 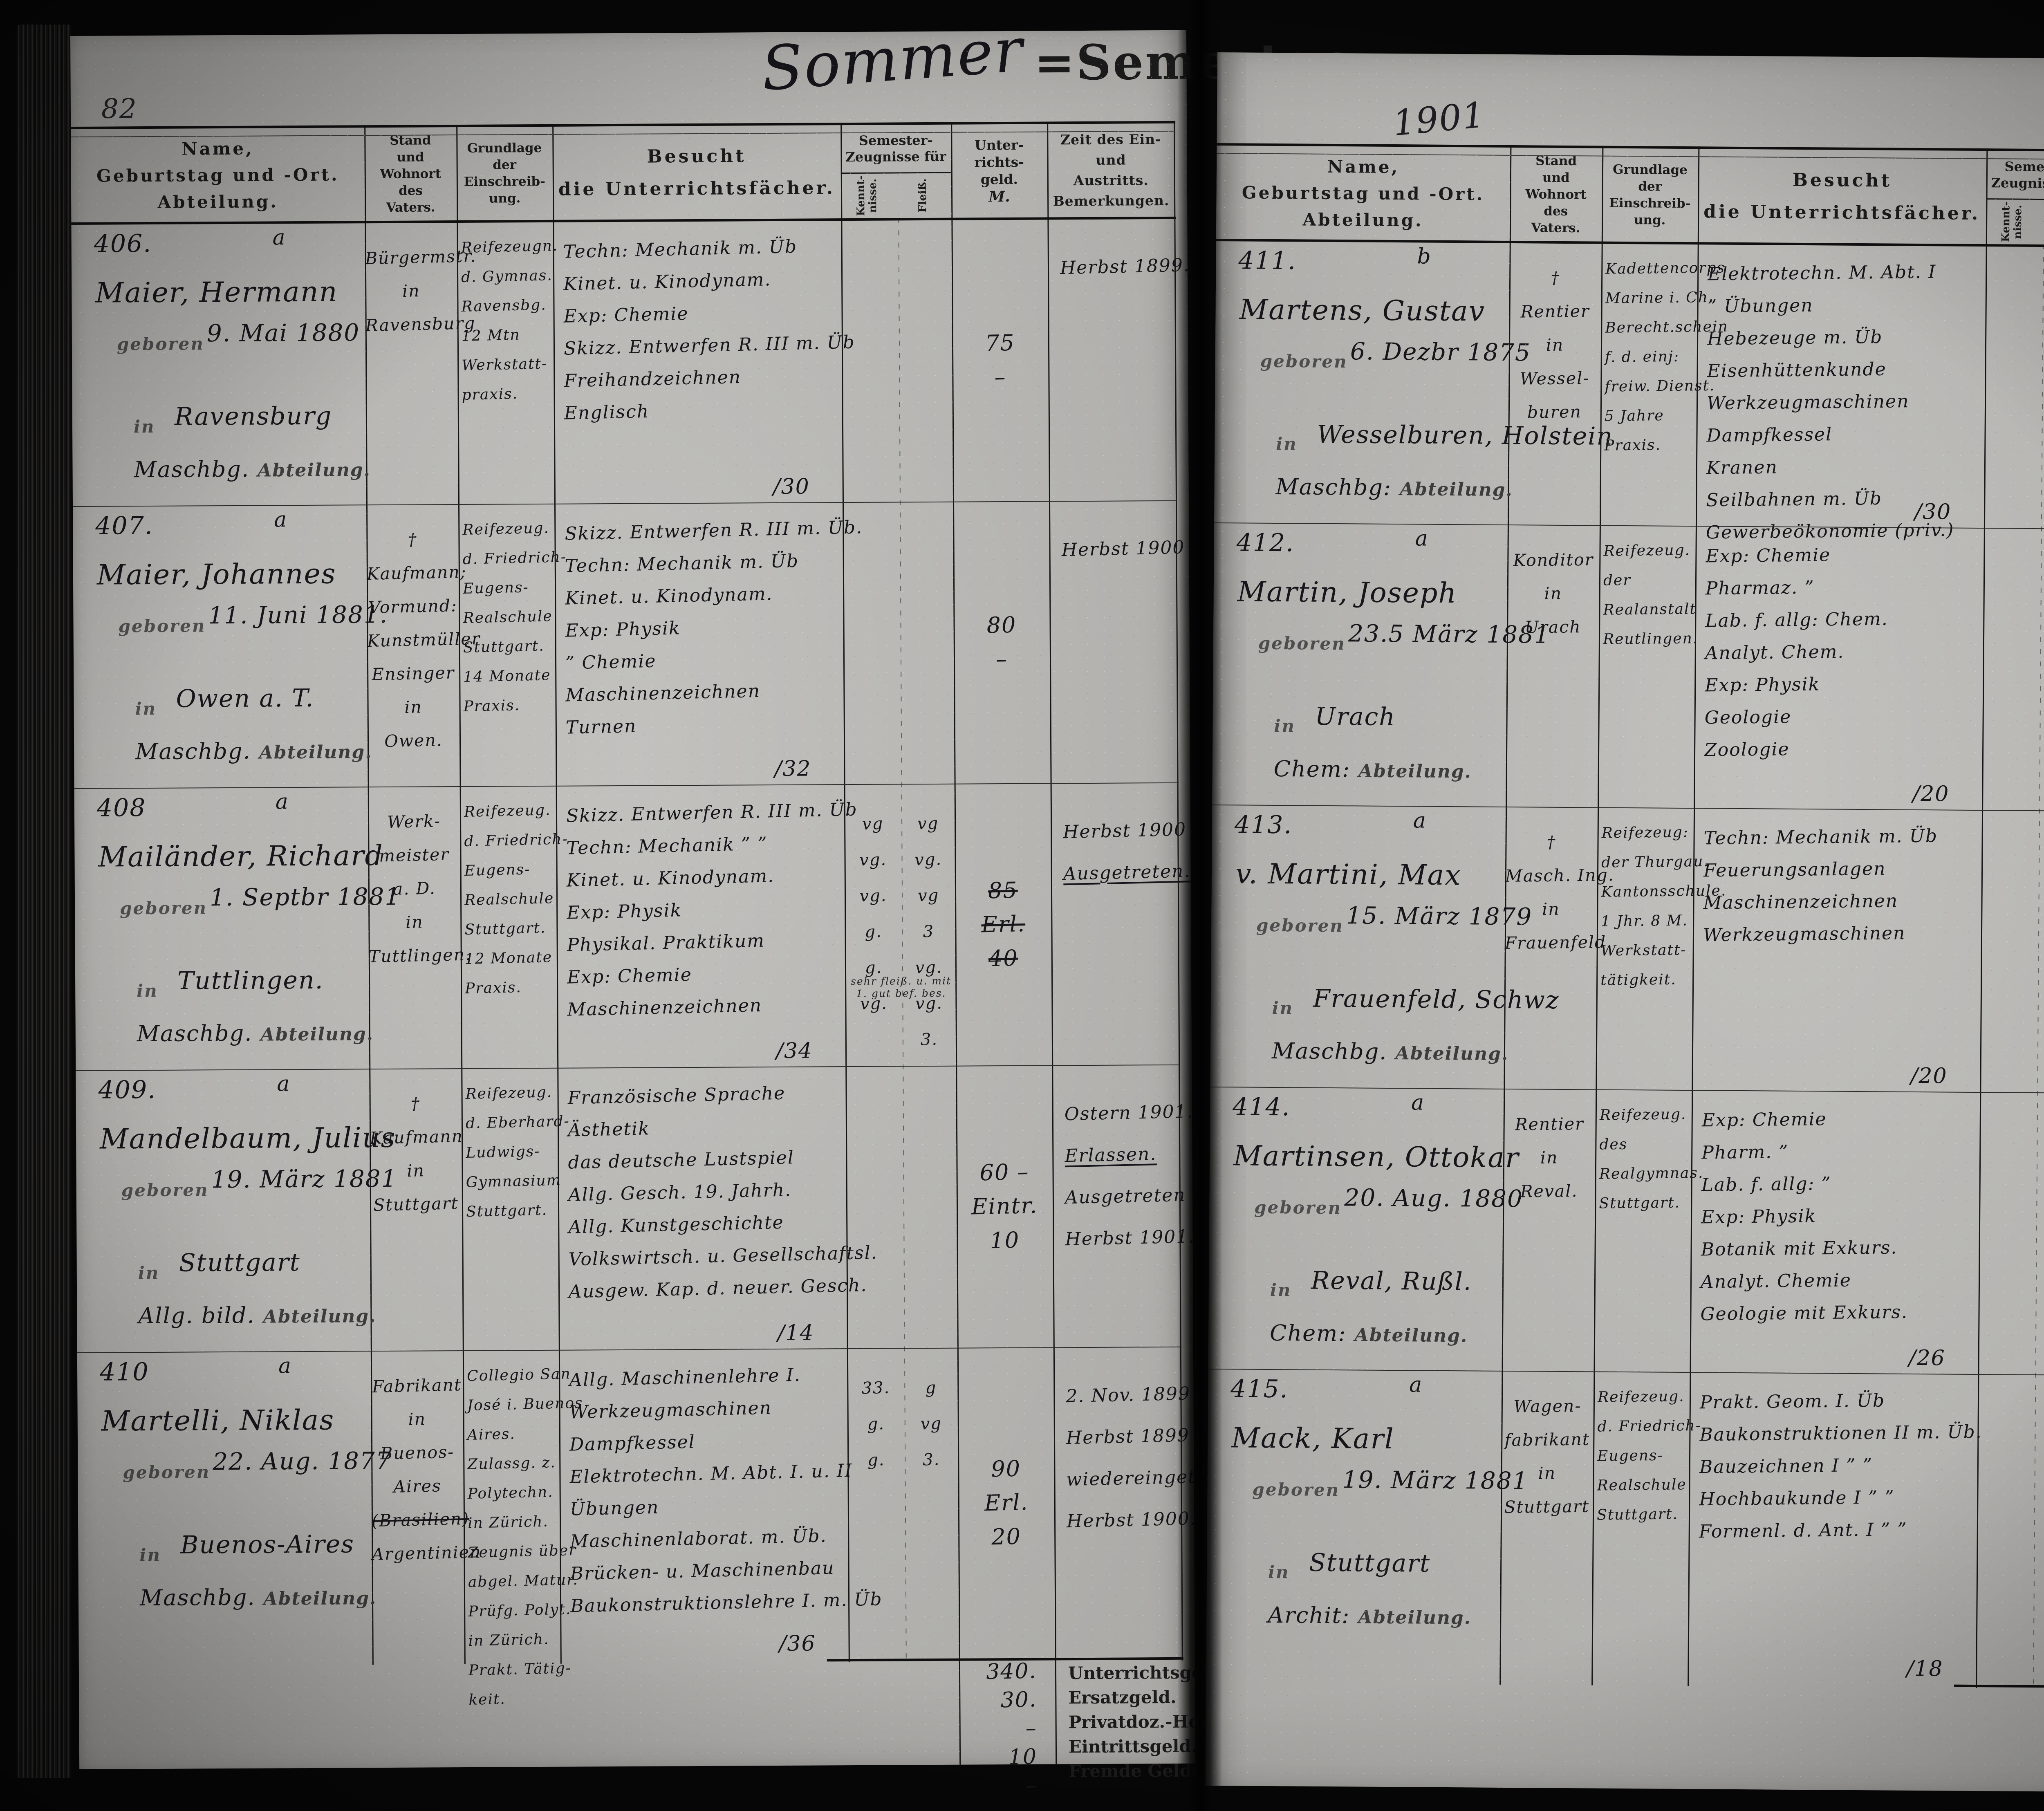 I want to click on grundlage-cell: Reifezeug. der Realanstalt Reutlingen., so click(x=1649, y=666).